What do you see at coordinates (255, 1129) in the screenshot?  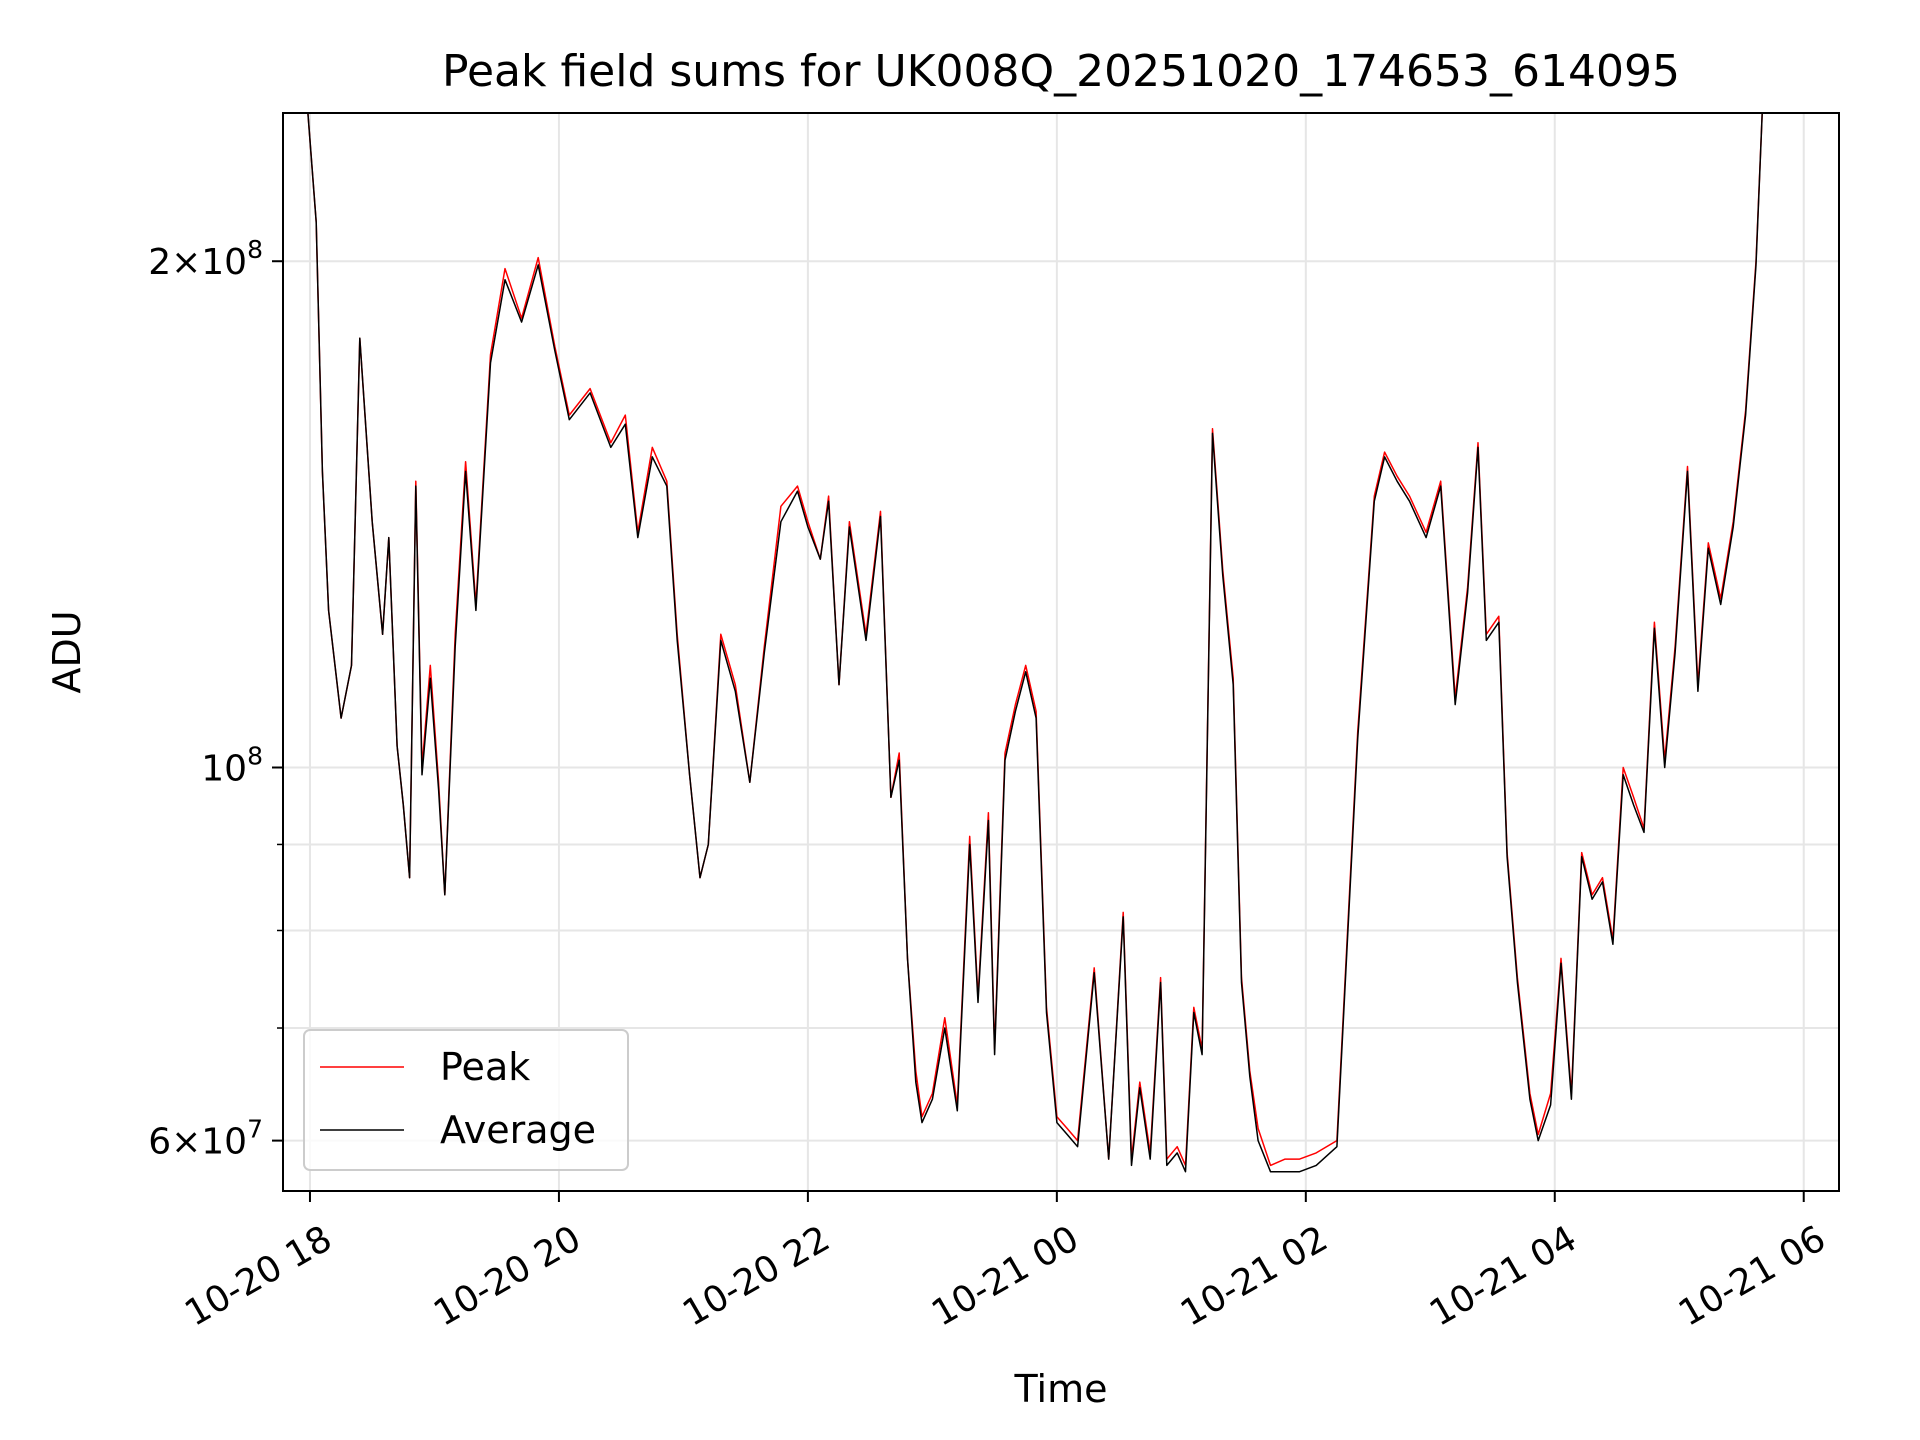 I see `y-tick-exponent: 7` at bounding box center [255, 1129].